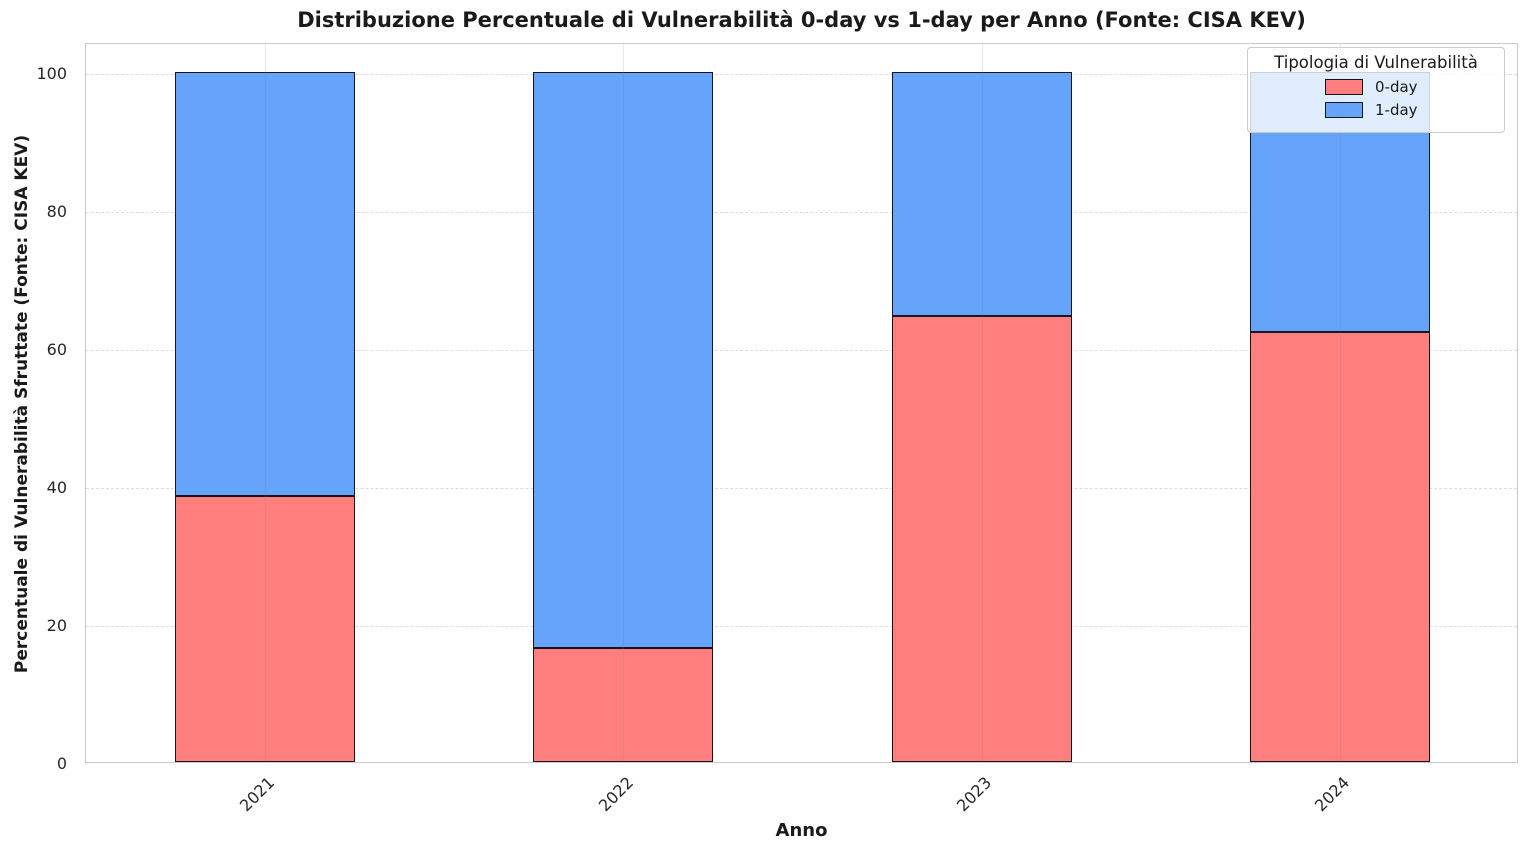 The height and width of the screenshot is (856, 1527). I want to click on bar-segment-0-day-2021, so click(265, 628).